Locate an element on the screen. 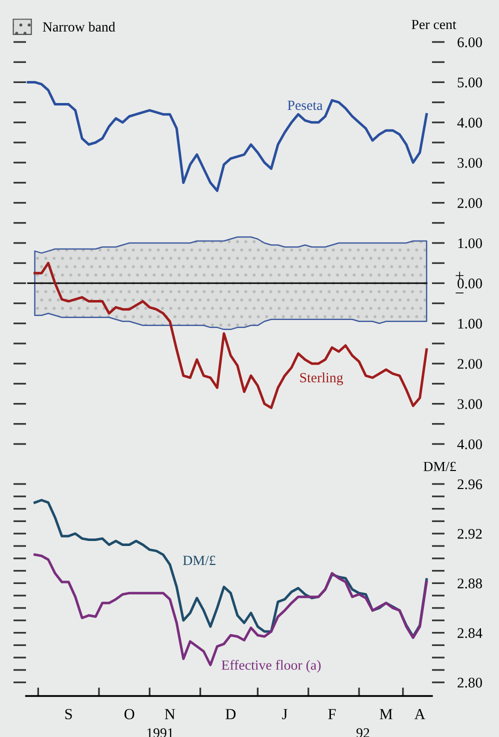 The height and width of the screenshot is (737, 499). x-tick-label: D is located at coordinates (231, 714).